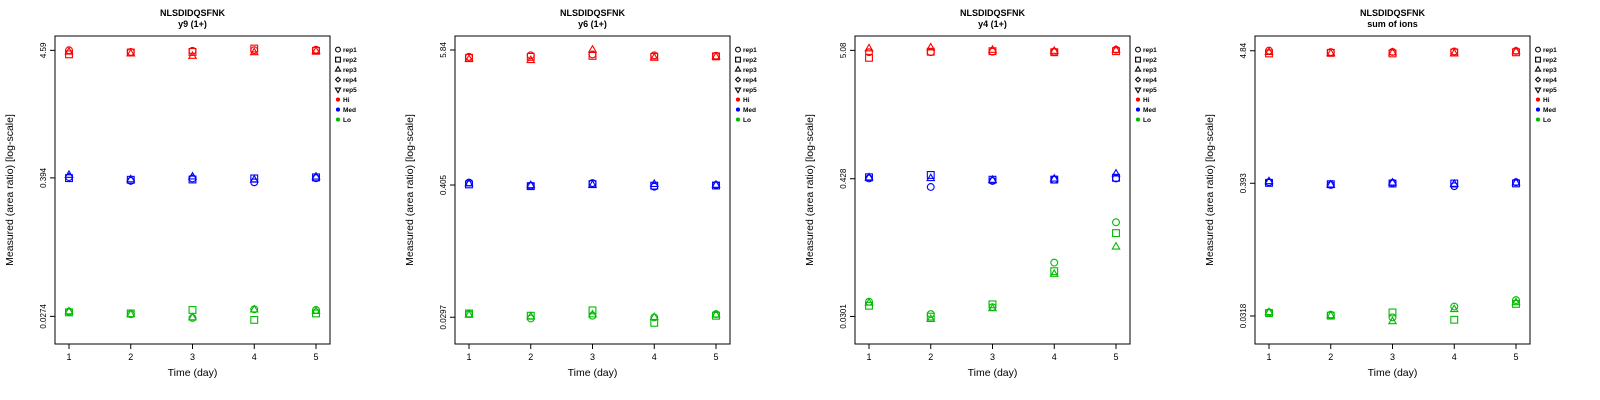 The width and height of the screenshot is (1600, 400). What do you see at coordinates (1243, 50) in the screenshot?
I see `y-tick-label: 4.84` at bounding box center [1243, 50].